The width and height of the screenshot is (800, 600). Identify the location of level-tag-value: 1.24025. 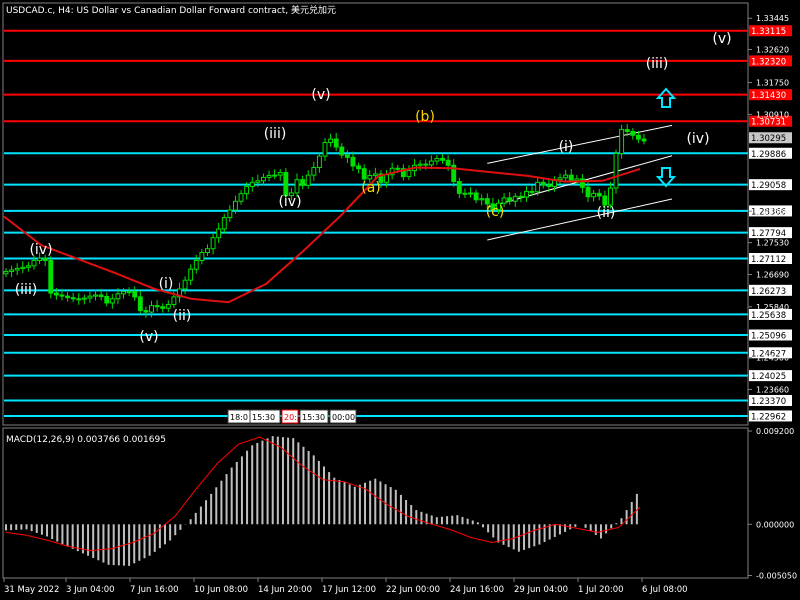
(768, 377).